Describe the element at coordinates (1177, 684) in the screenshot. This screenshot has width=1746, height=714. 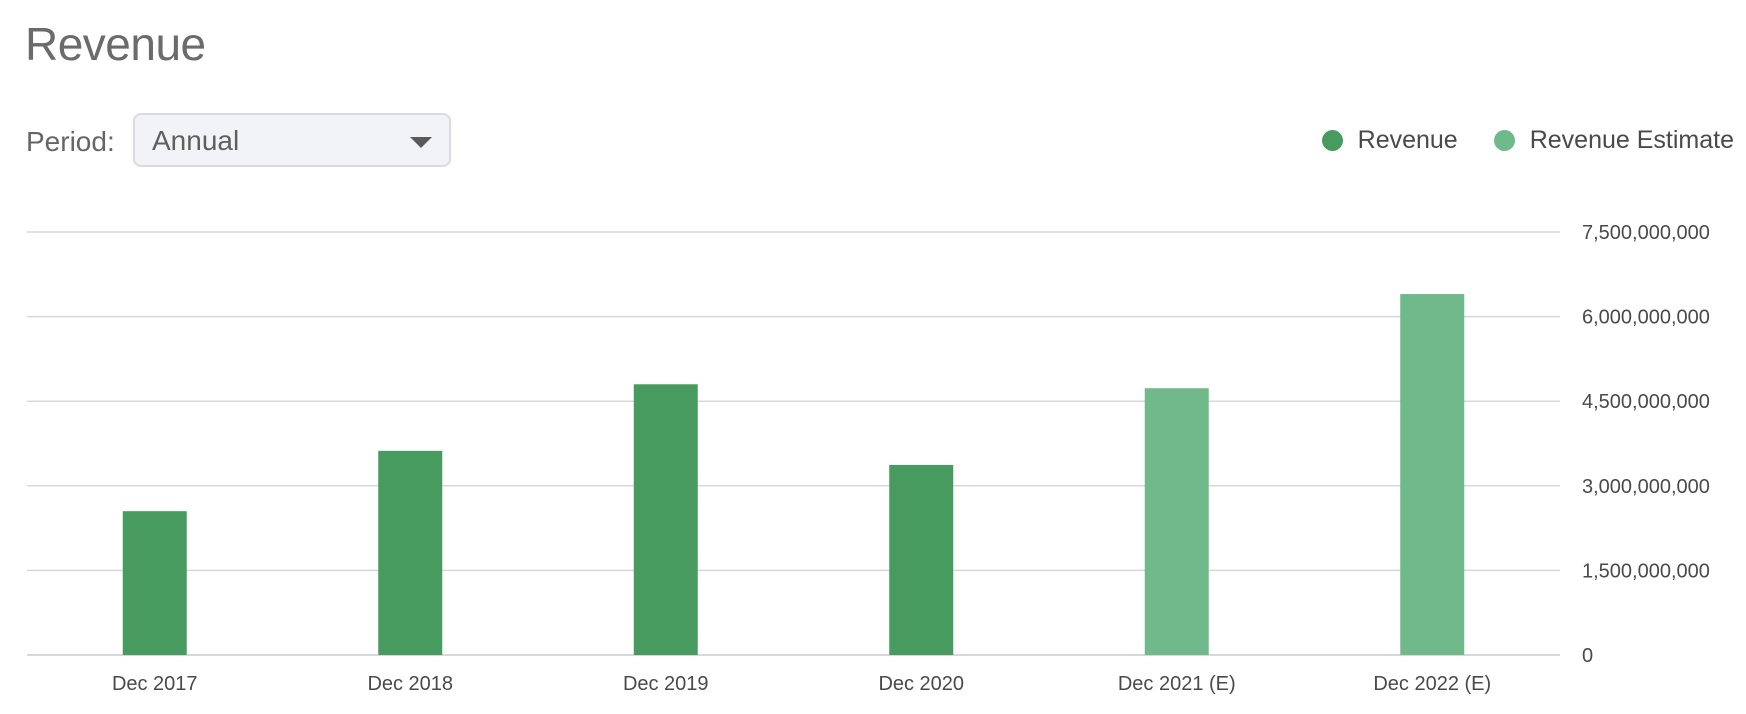
I see `x-tick-label: Dec 2021 (E)` at that location.